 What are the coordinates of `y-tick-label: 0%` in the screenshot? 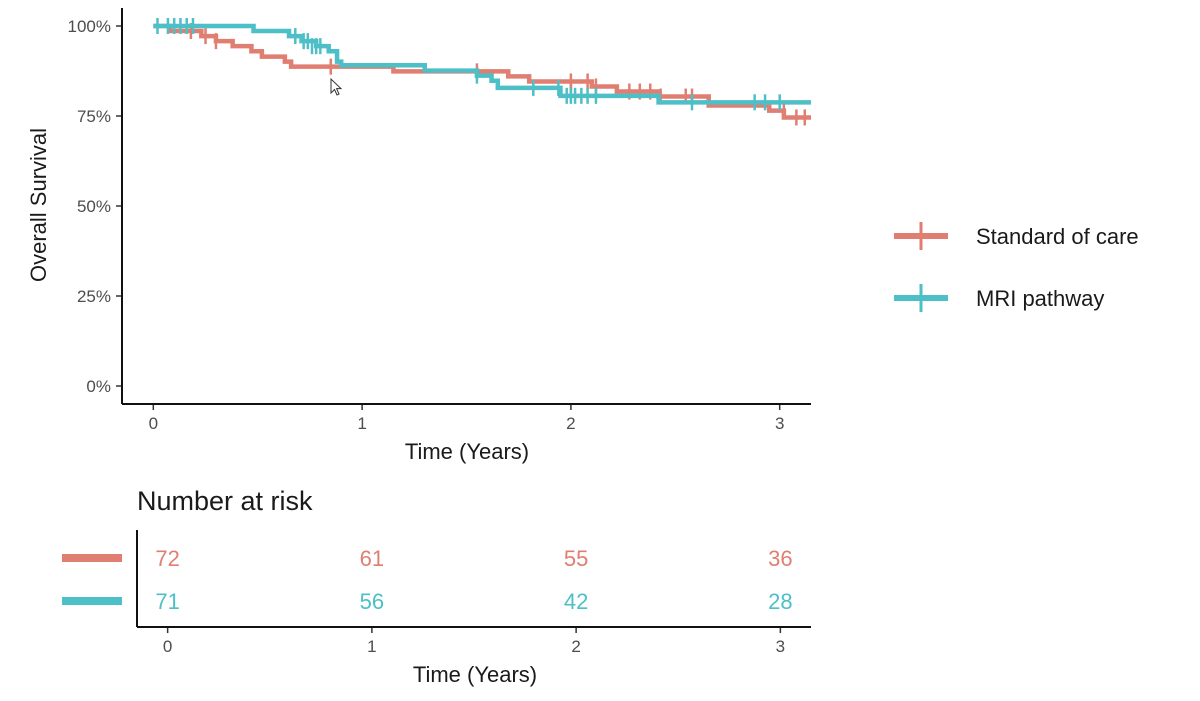 It's located at (98, 386).